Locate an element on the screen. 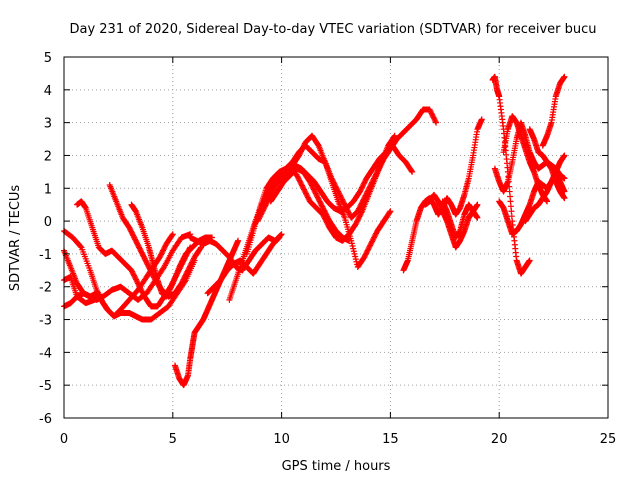 The image size is (640, 484). y-tick-label: -5 is located at coordinates (45, 386).